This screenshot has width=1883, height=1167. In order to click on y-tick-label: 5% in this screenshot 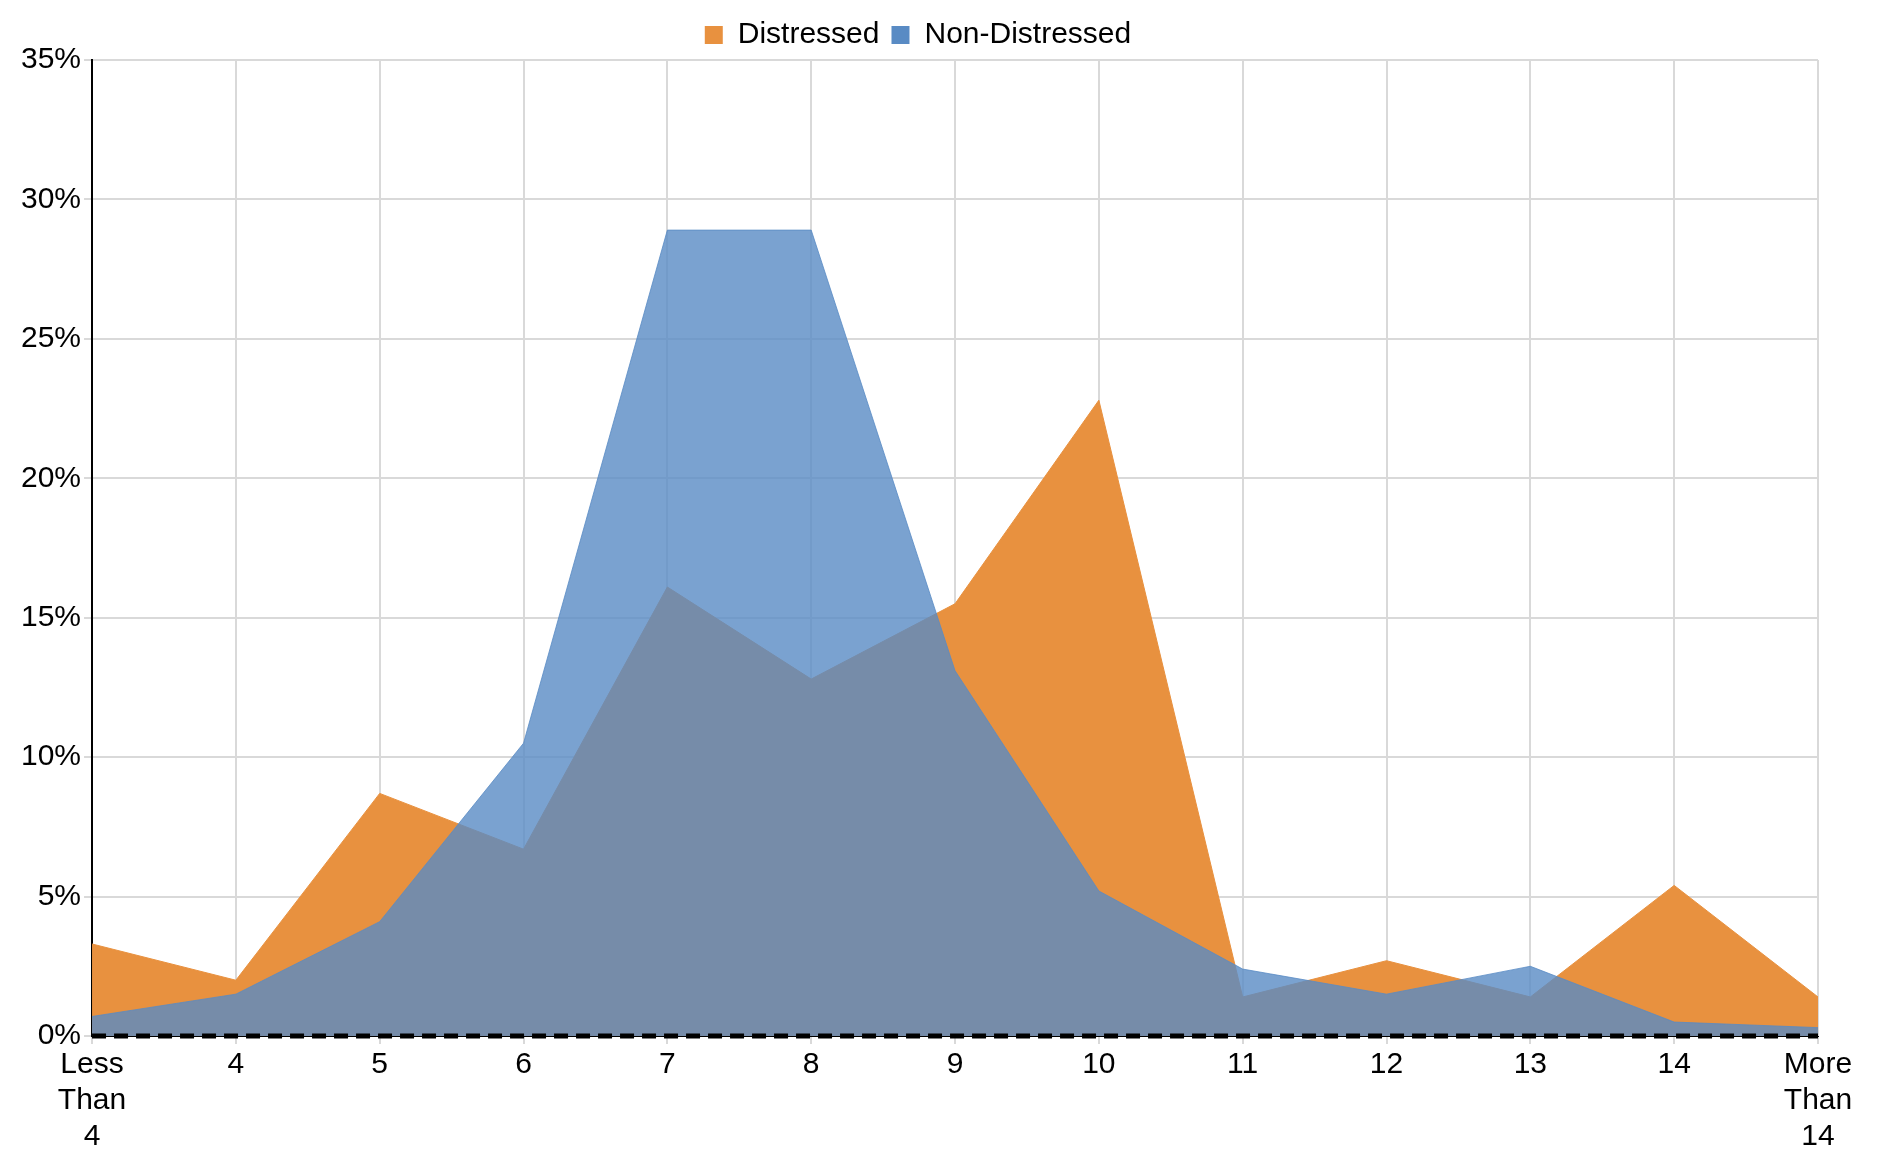, I will do `click(59, 894)`.